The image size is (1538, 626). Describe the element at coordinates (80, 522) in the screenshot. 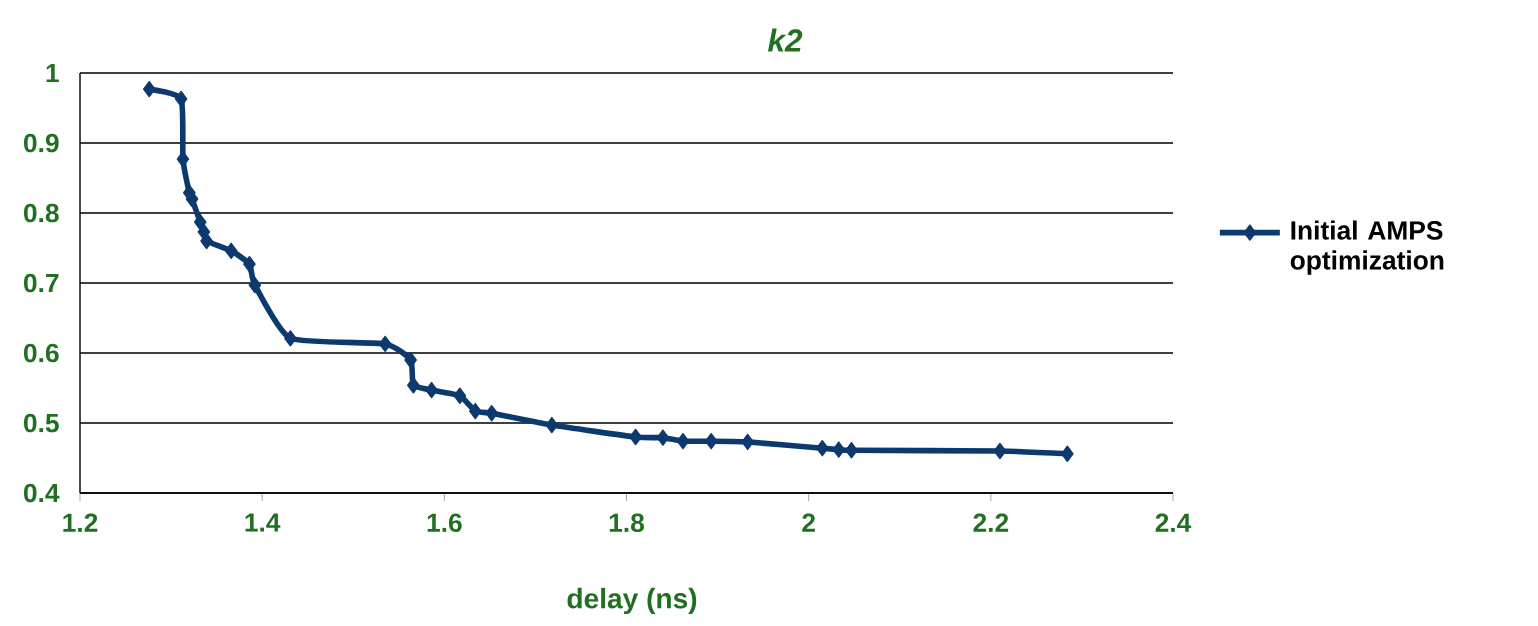

I see `x-tick-label: 1.2` at that location.